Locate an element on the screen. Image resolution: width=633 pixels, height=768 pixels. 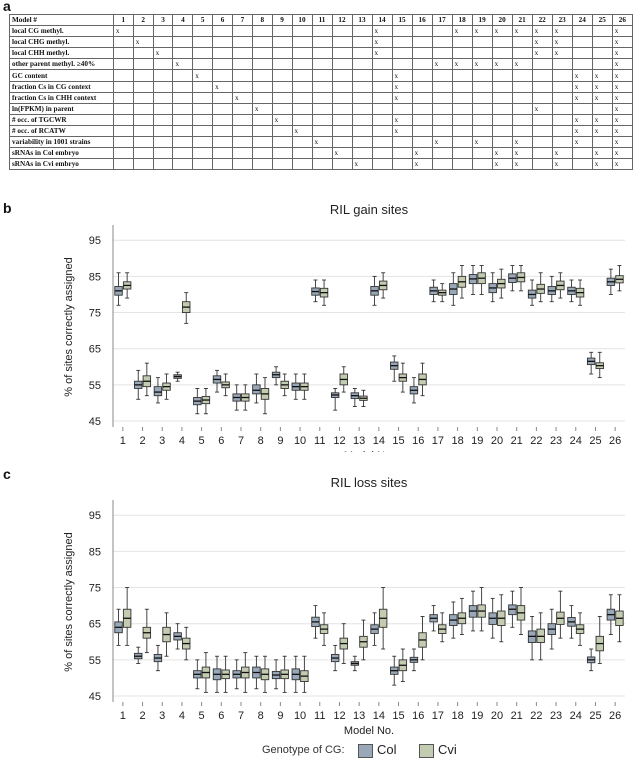
legend-swatch-col is located at coordinates (365, 751).